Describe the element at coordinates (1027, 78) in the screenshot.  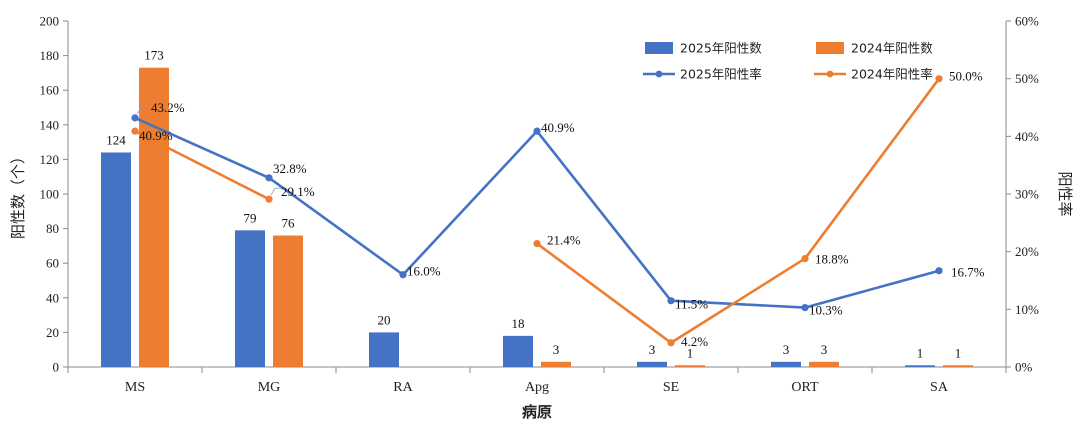
I see `y-right-tick-label: 50%` at that location.